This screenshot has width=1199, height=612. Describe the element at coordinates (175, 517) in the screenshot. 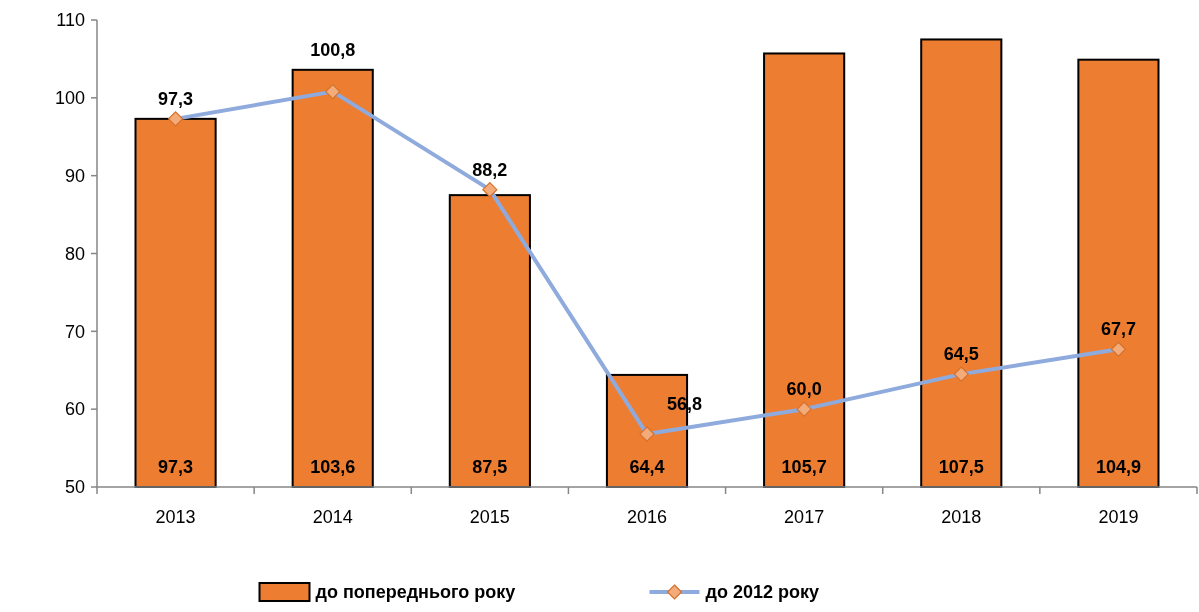

I see `x-tick-label: 2013` at that location.